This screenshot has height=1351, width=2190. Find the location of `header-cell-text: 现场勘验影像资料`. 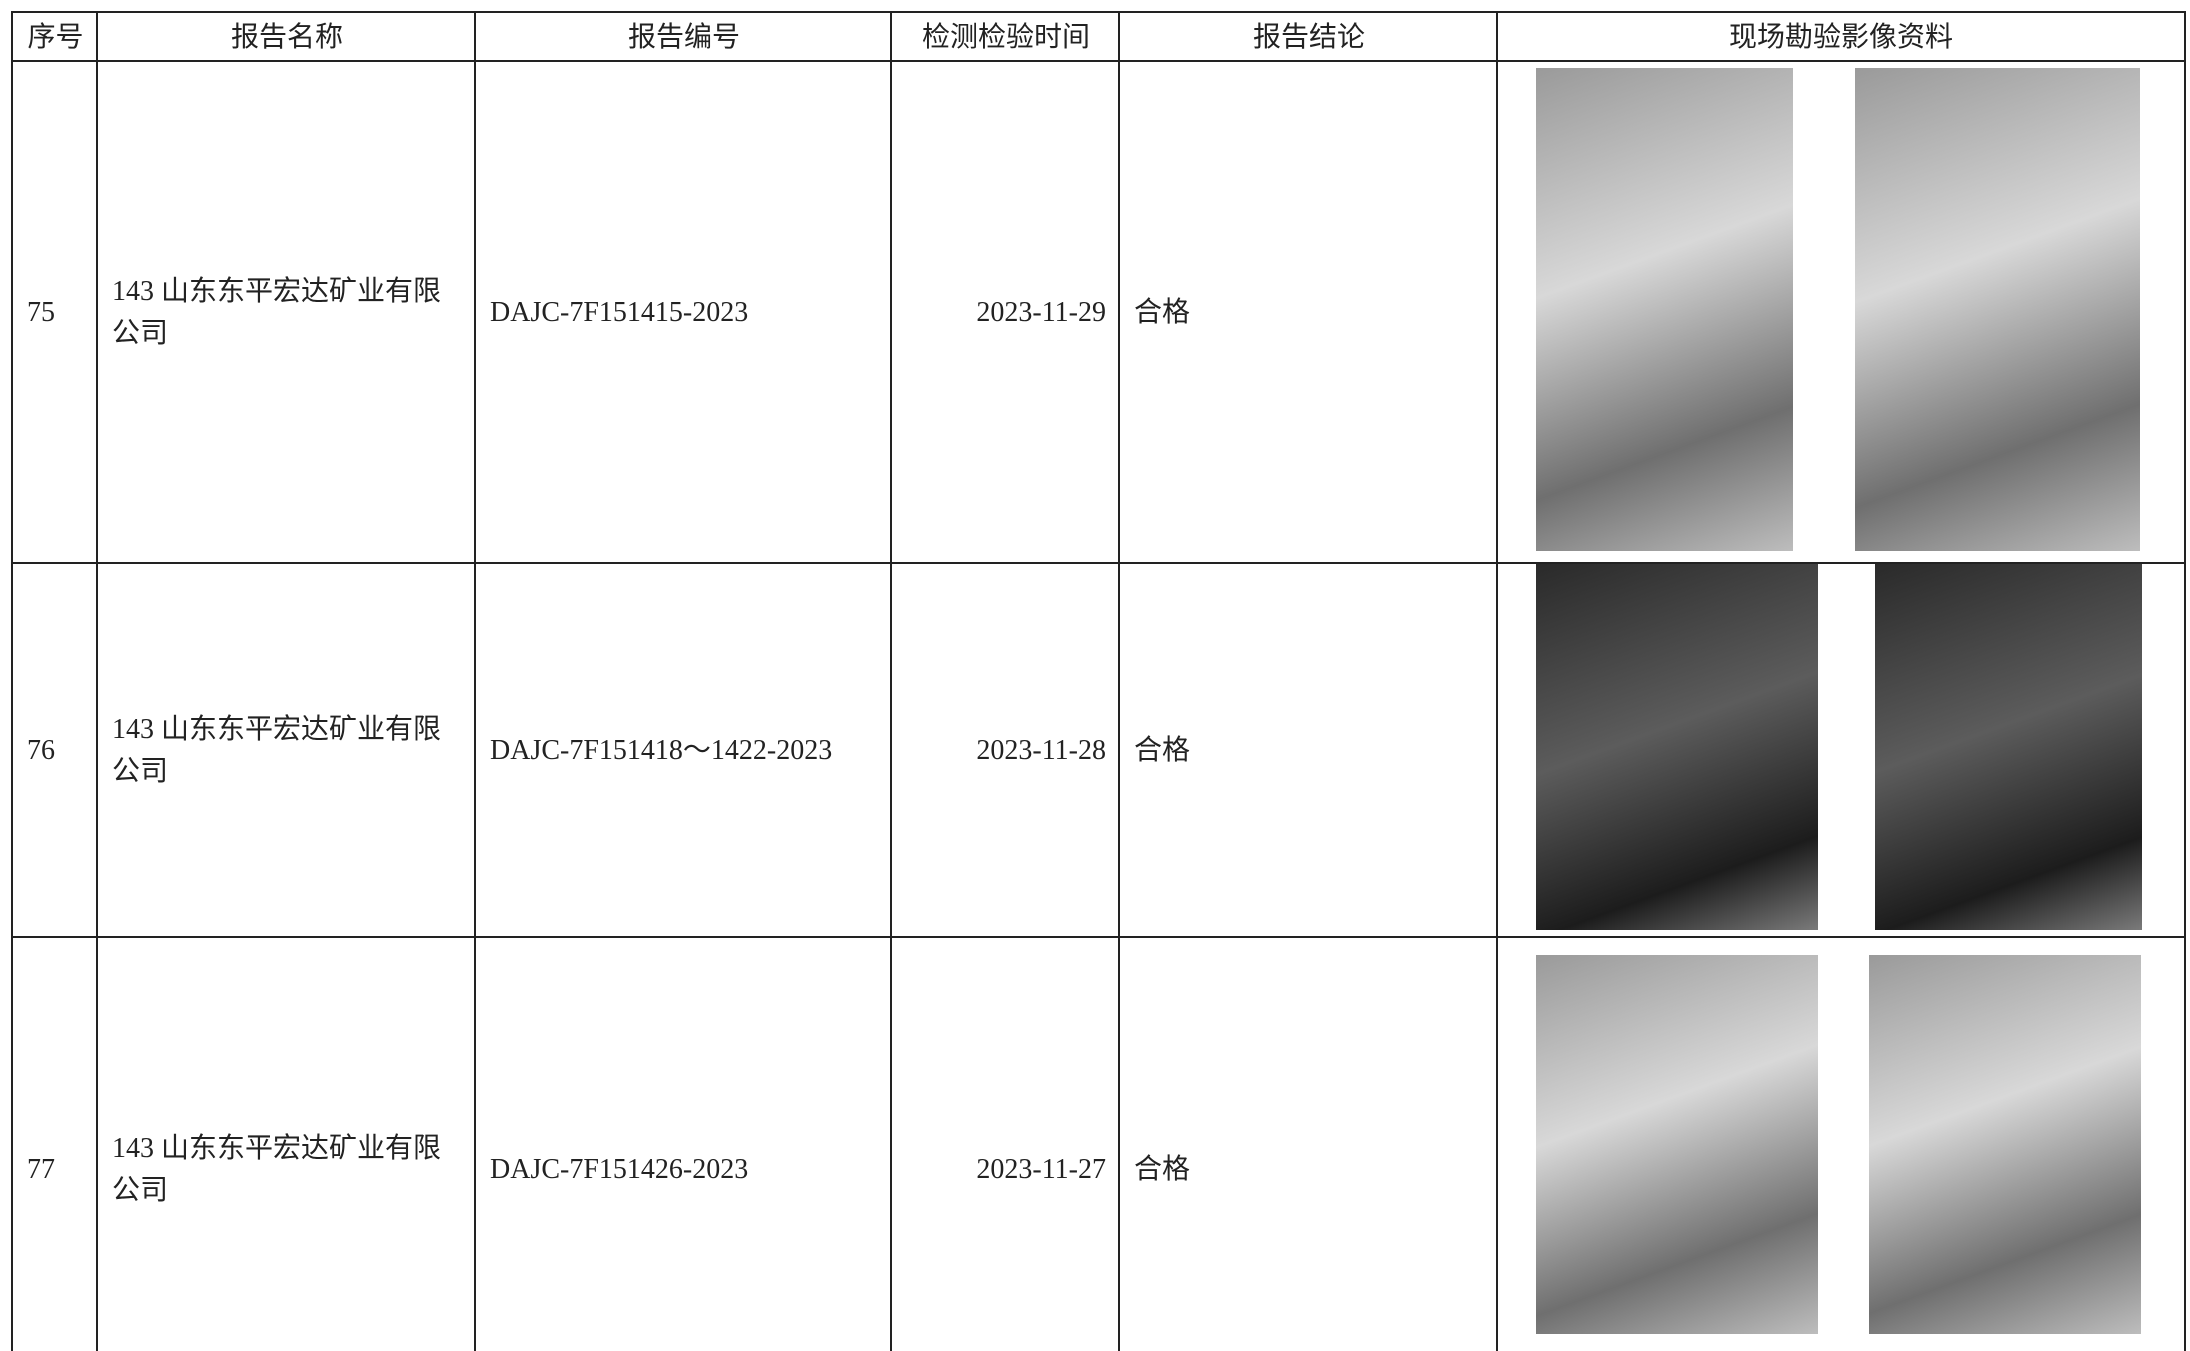

header-cell-text: 现场勘验影像资料 is located at coordinates (1840, 37).